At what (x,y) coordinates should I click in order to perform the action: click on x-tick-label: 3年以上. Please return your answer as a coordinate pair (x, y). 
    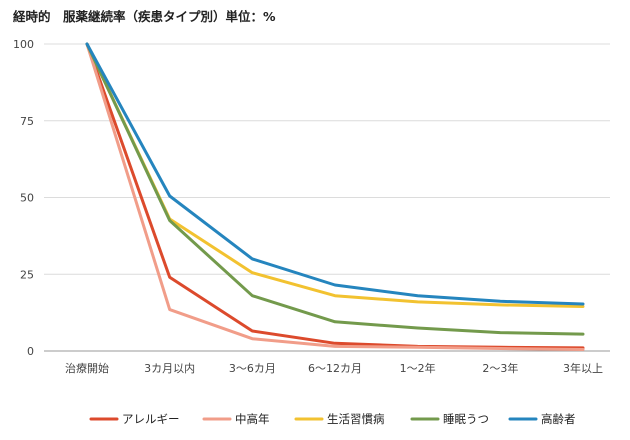
    Looking at the image, I should click on (583, 368).